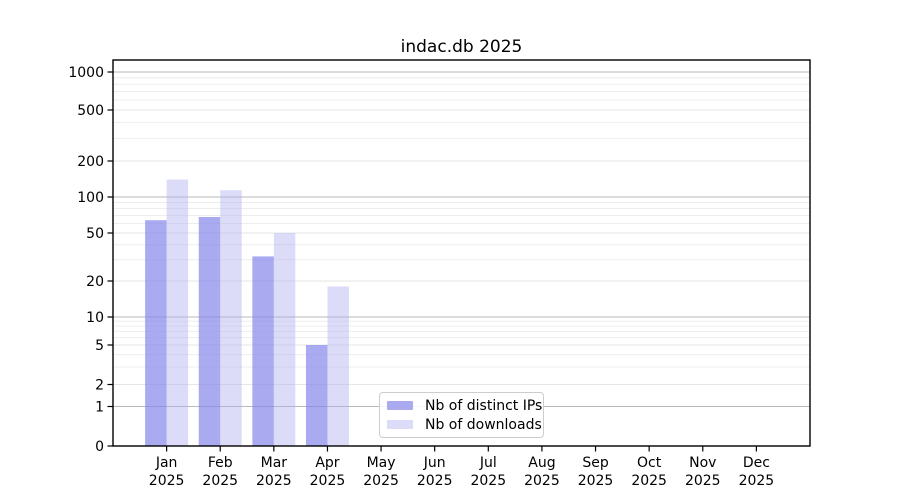  What do you see at coordinates (596, 481) in the screenshot?
I see `x-label-year-sep: 2025` at bounding box center [596, 481].